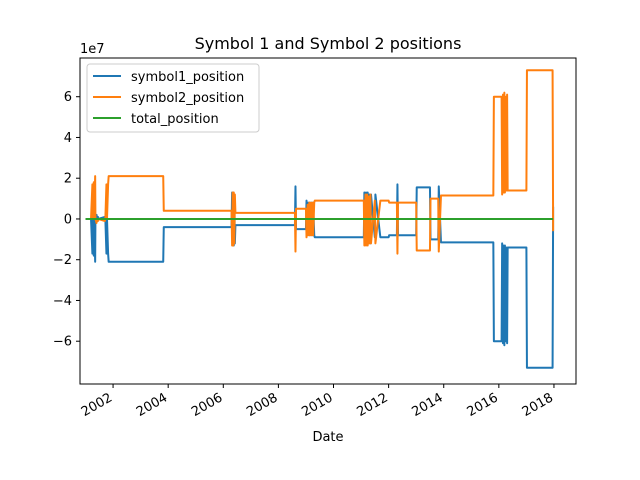 This screenshot has width=640, height=480. What do you see at coordinates (68, 179) in the screenshot?
I see `y-tick-label: 2` at bounding box center [68, 179].